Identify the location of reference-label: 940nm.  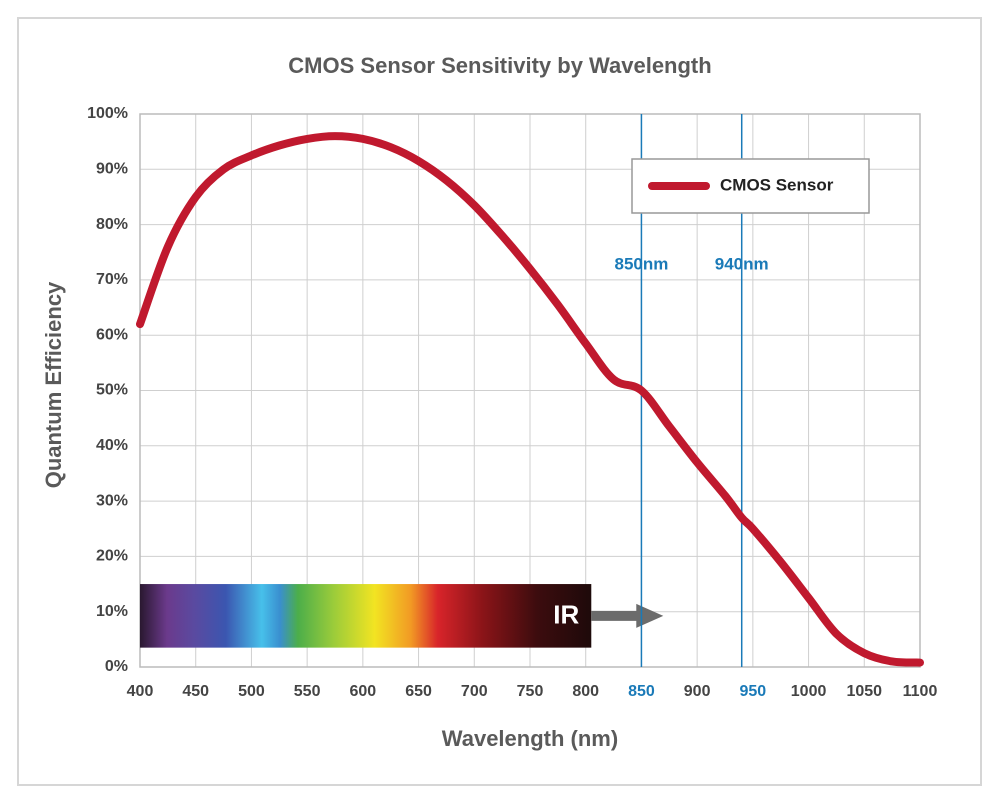
(742, 263).